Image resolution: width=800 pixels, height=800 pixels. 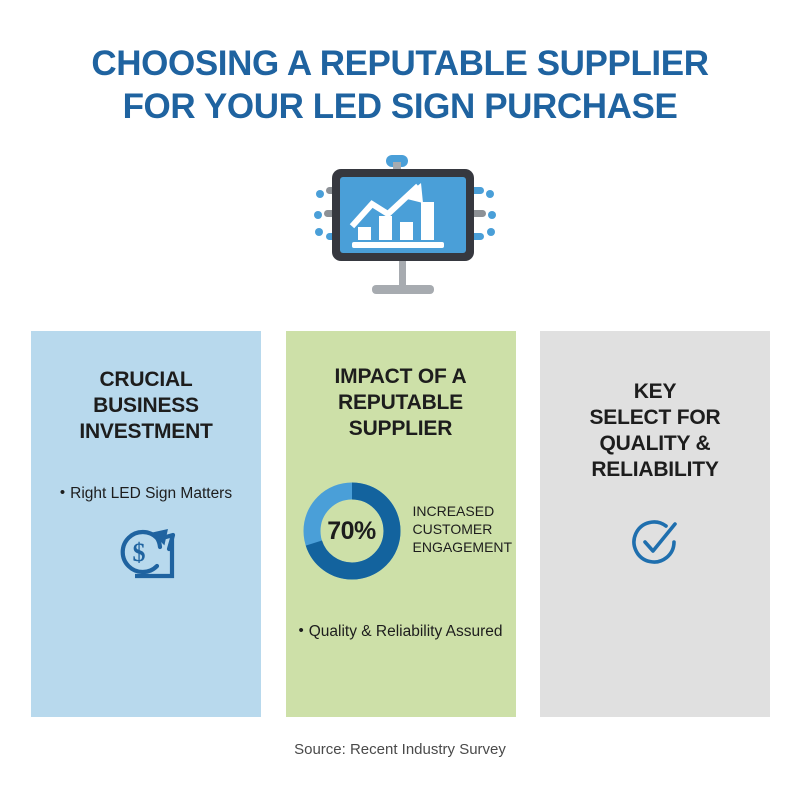 I want to click on screen-surface, so click(x=403, y=215).